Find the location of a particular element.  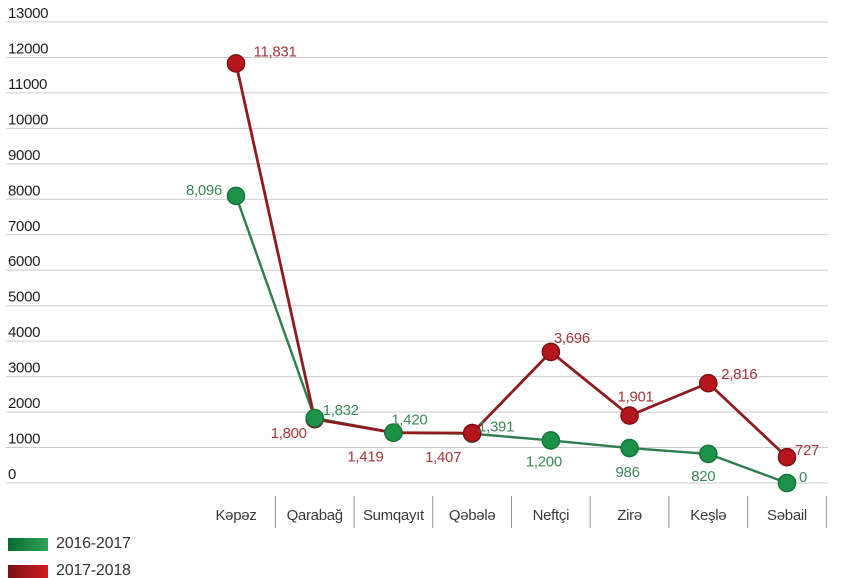

y-axis-tick-label: 10000 is located at coordinates (28, 119).